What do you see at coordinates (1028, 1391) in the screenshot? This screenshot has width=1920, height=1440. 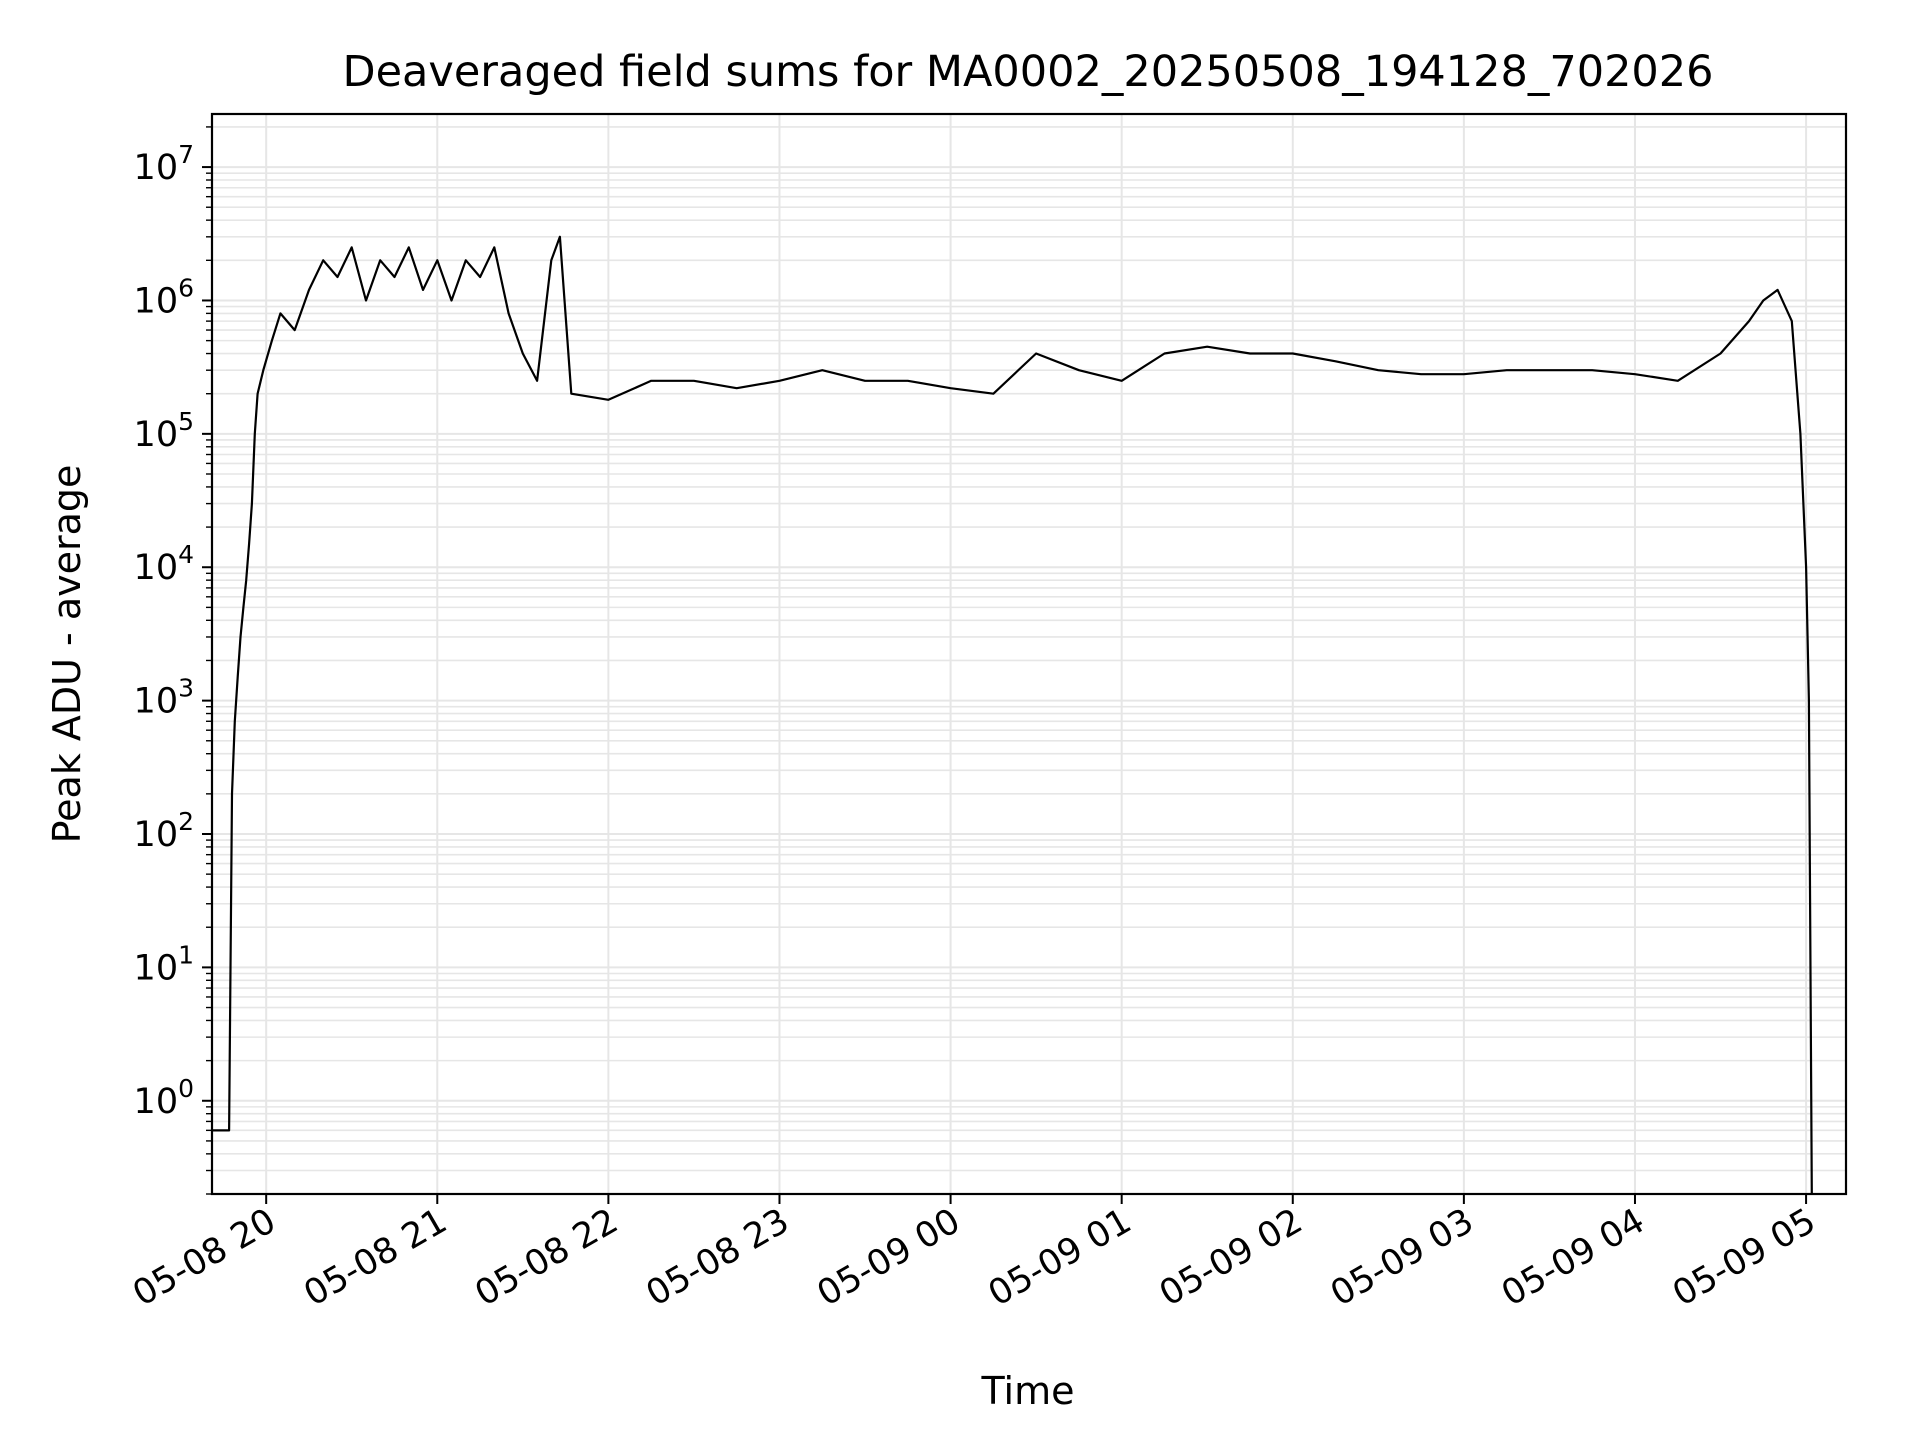 I see `x-axis-label: Time` at bounding box center [1028, 1391].